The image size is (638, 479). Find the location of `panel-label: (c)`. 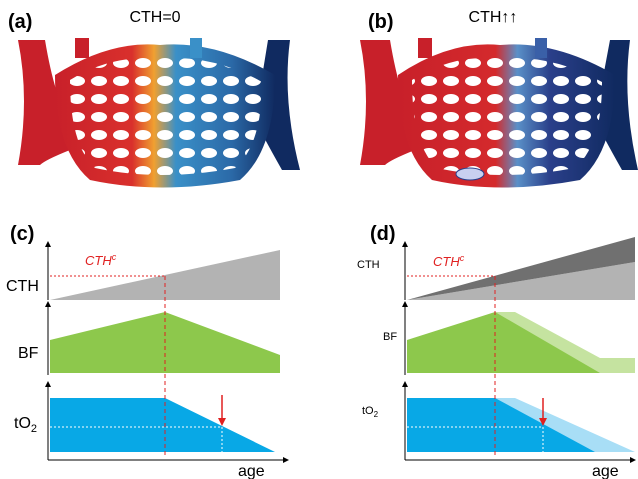

panel-label: (c) is located at coordinates (22, 234).